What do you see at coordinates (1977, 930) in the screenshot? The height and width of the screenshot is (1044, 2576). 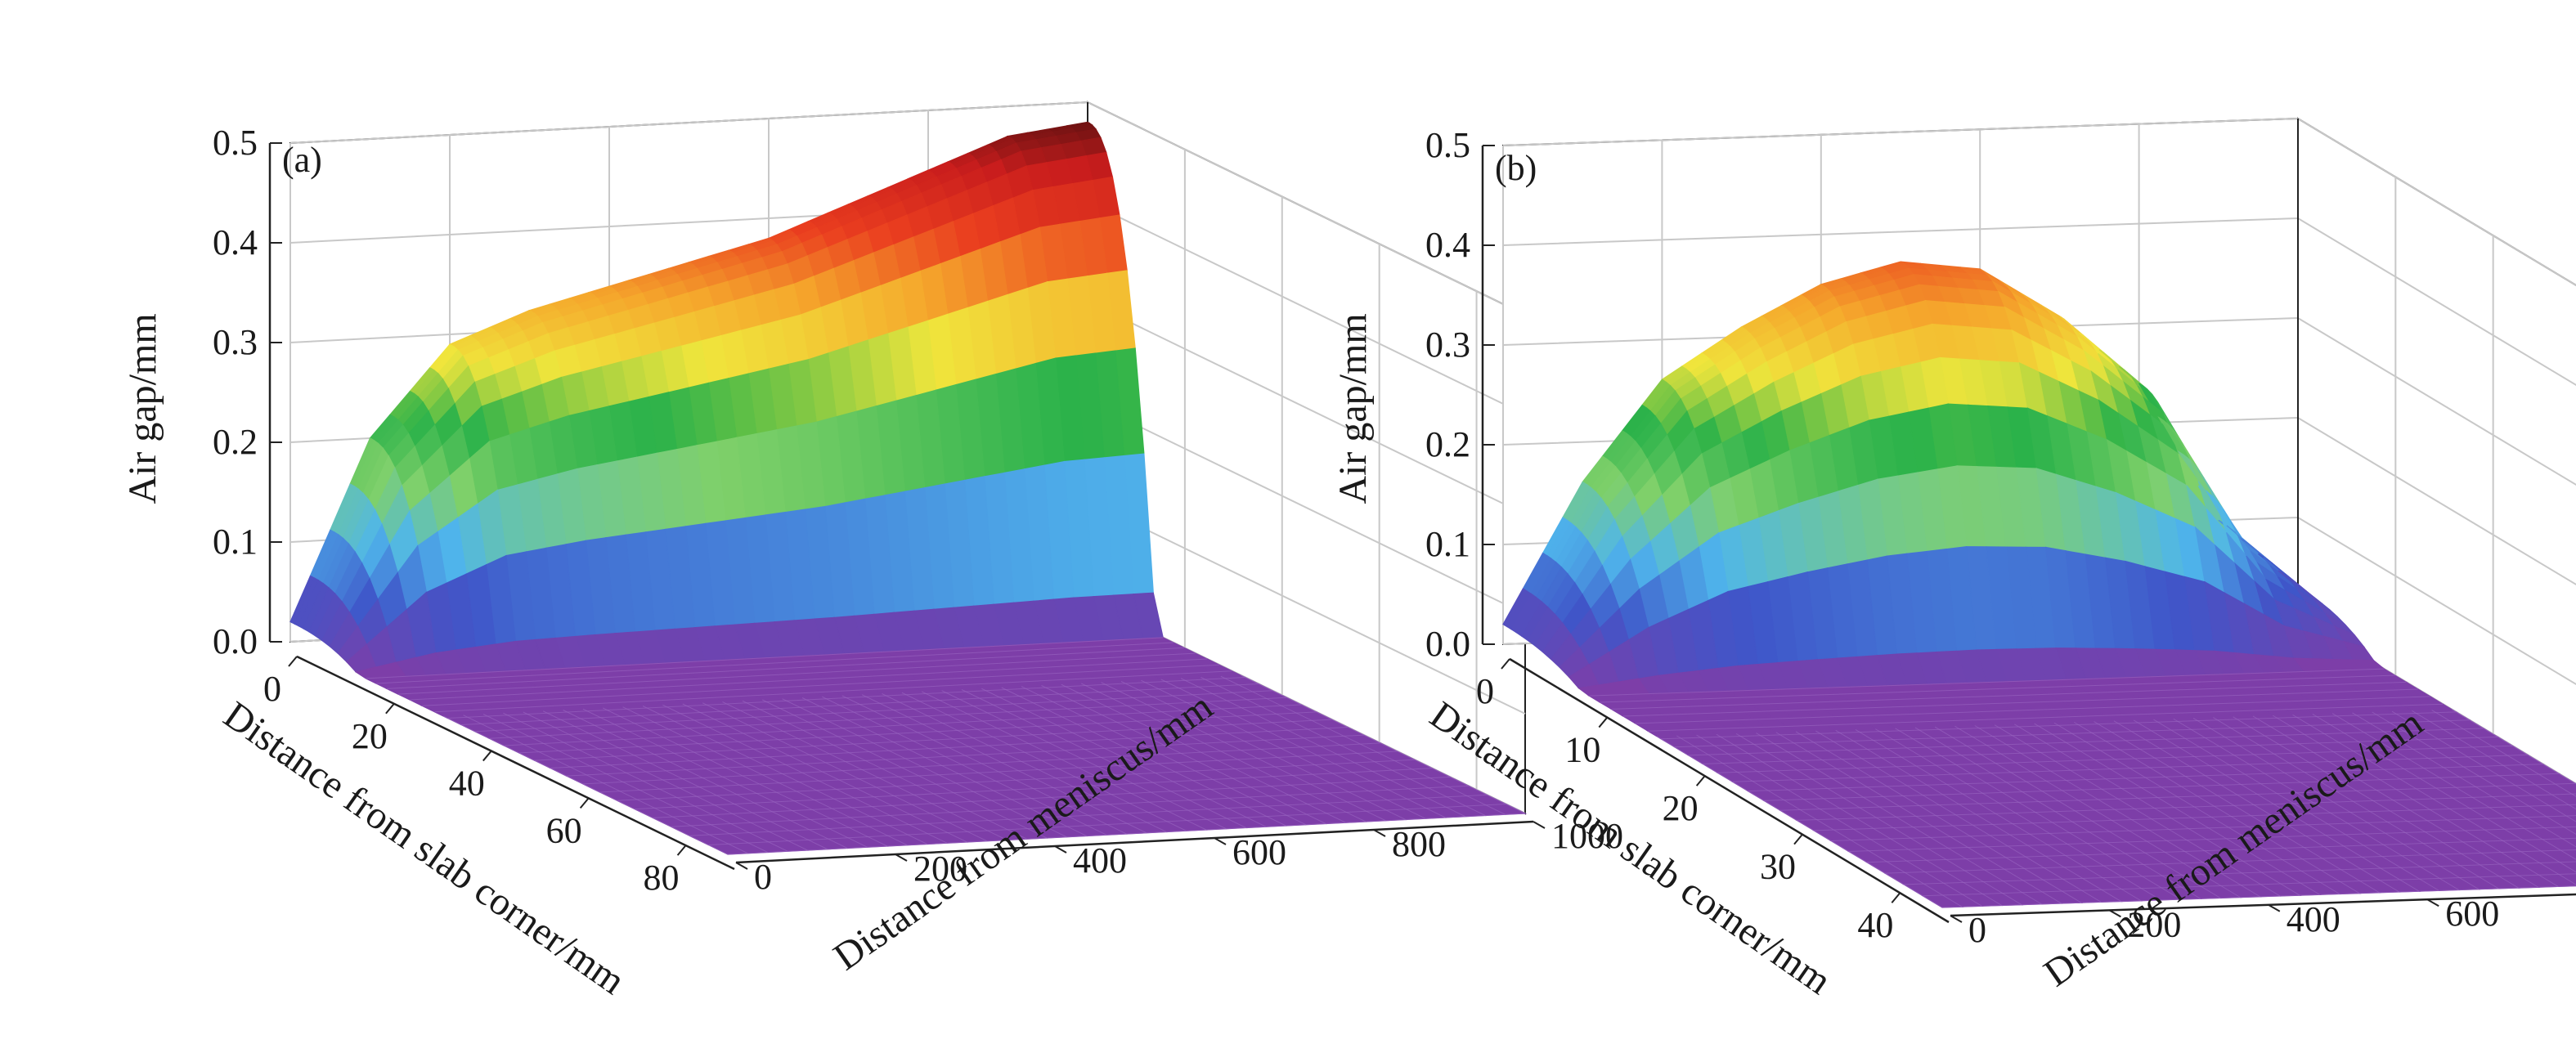 I see `y-tick-label: 0` at bounding box center [1977, 930].